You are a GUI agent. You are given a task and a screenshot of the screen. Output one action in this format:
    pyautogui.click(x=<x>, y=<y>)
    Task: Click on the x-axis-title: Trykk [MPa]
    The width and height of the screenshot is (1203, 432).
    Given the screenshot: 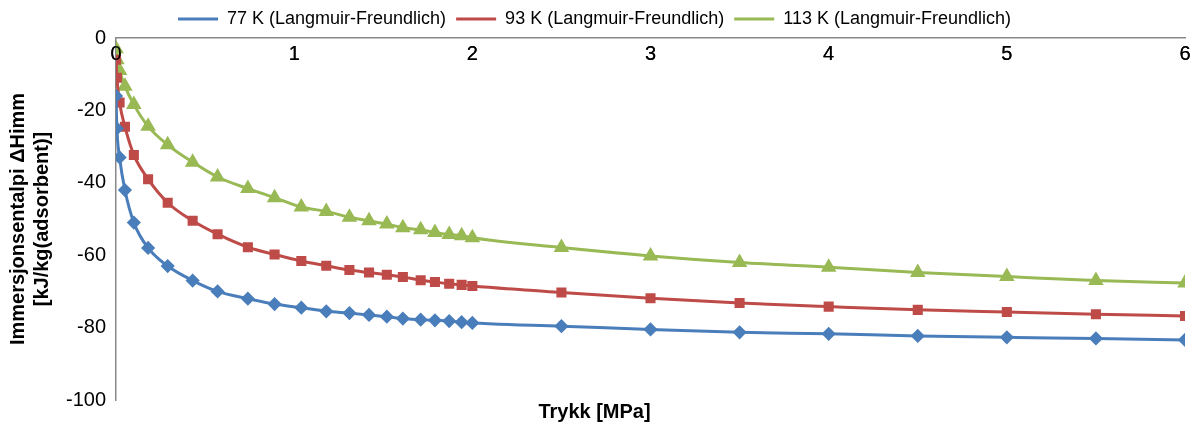 What is the action you would take?
    pyautogui.click(x=594, y=410)
    